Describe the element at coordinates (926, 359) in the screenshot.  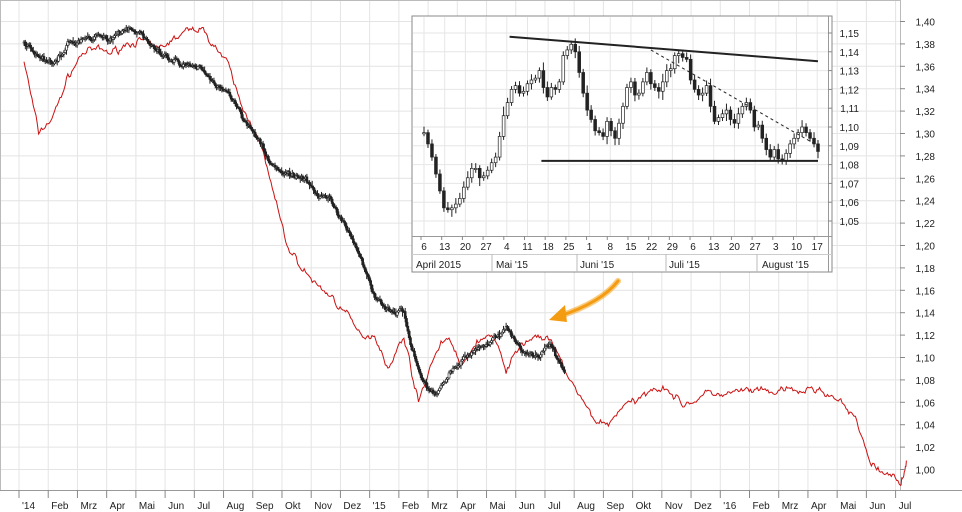
I see `y-tick-label: 1,10` at that location.